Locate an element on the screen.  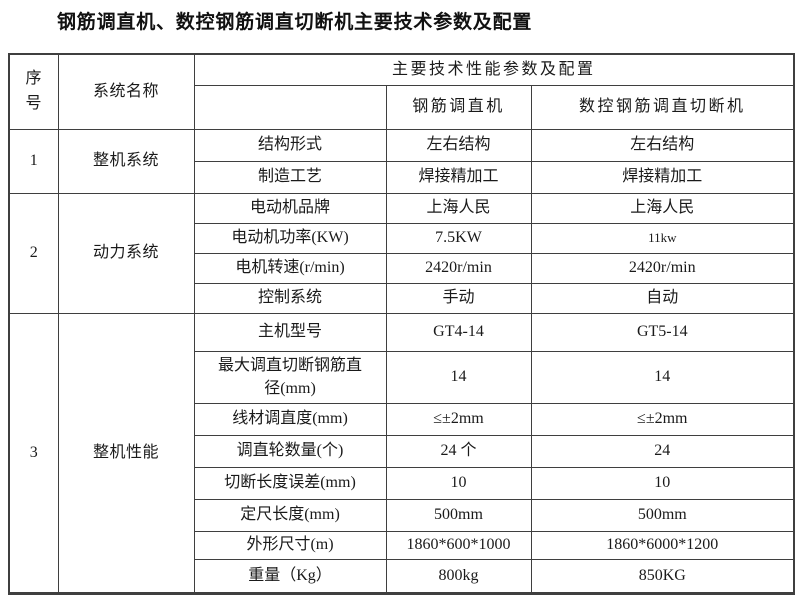
value-cell-machine2: GT5-14 is located at coordinates (662, 332).